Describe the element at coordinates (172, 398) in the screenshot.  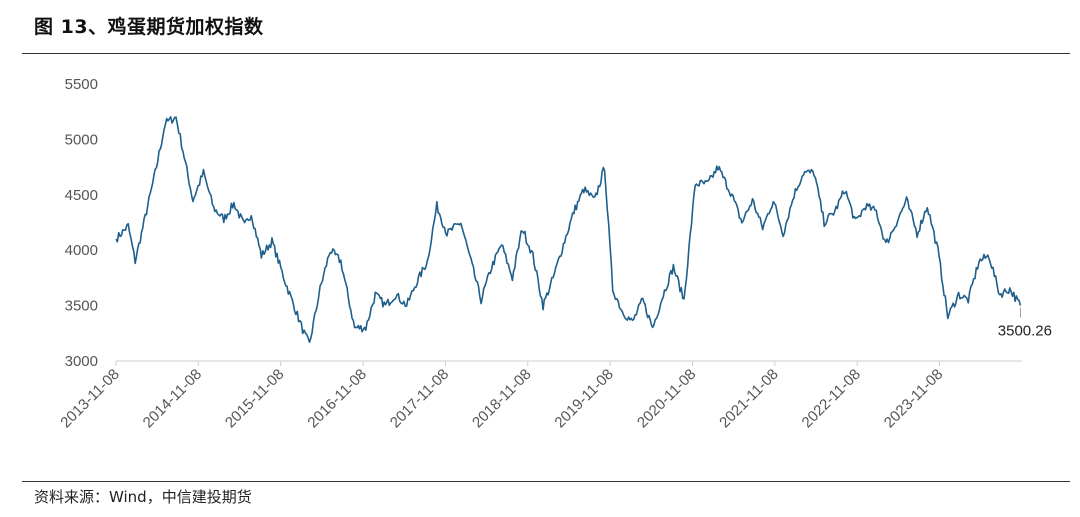
I see `x-tick-label: 2014-11-08` at that location.